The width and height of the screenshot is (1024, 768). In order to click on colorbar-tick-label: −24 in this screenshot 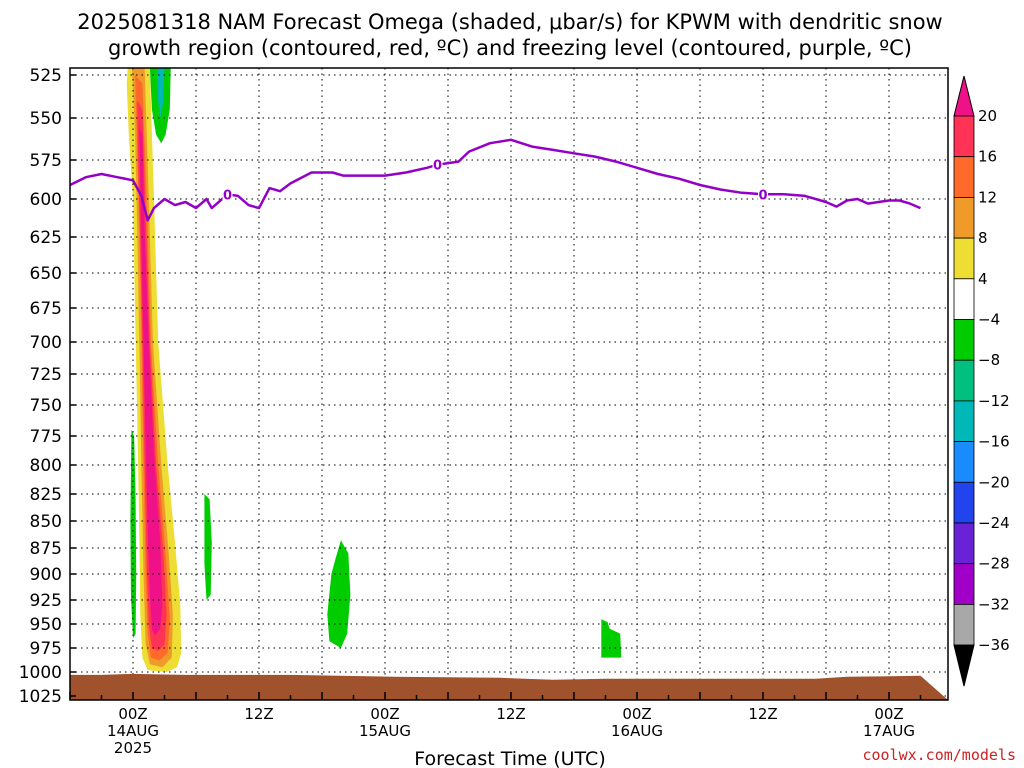, I will do `click(994, 523)`.